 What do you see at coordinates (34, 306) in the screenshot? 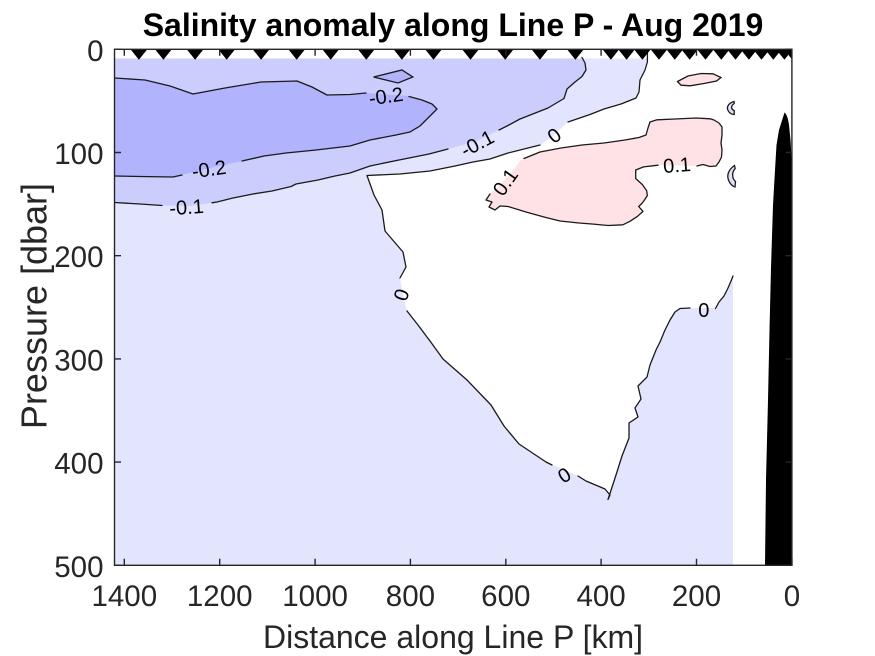
I see `svg-text: Pressure [dbar]` at bounding box center [34, 306].